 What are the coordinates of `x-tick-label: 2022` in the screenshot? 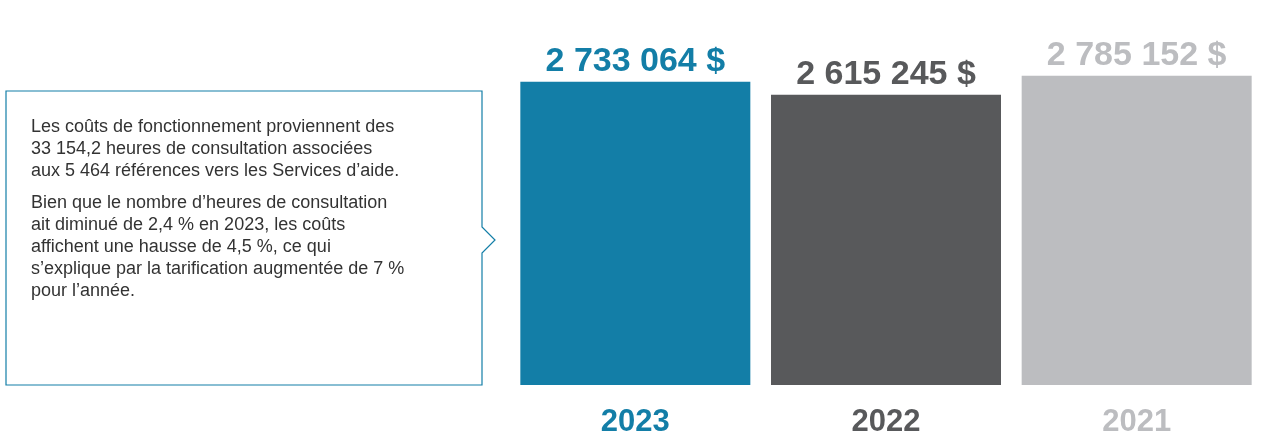 It's located at (886, 420).